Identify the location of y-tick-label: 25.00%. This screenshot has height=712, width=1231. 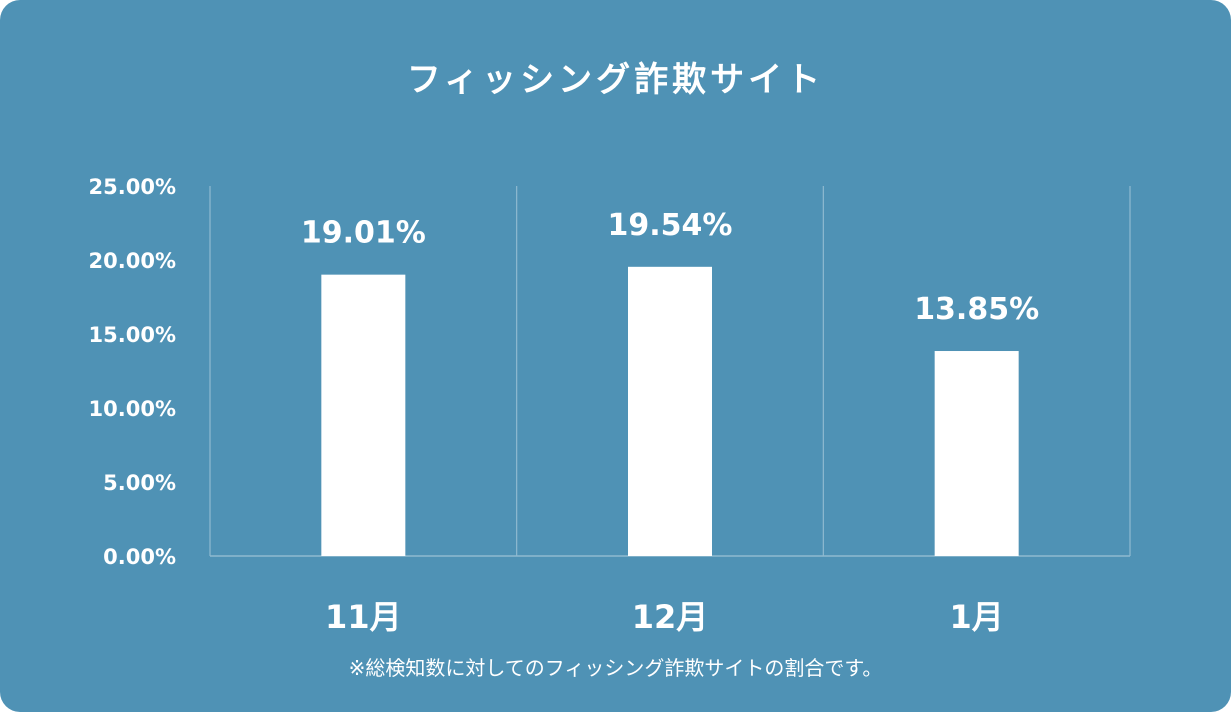
(132, 187).